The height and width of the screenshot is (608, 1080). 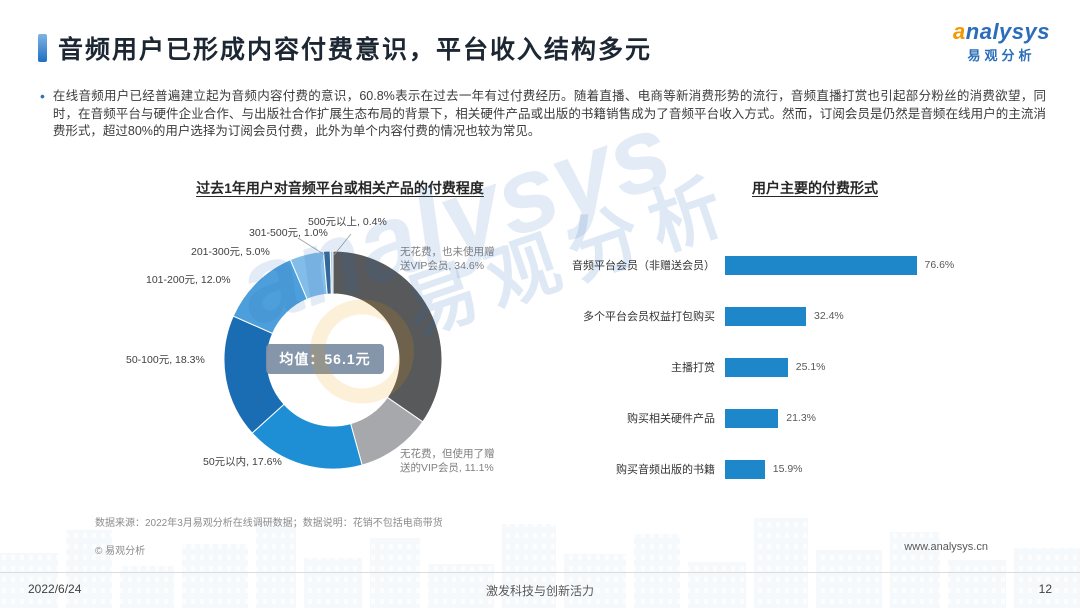 I want to click on bar-value-label: 25.1%, so click(x=810, y=367).